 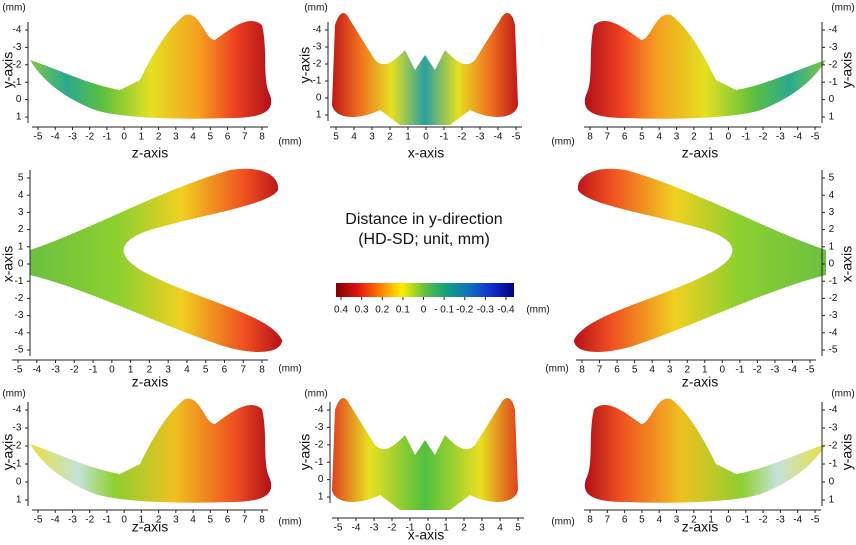 What do you see at coordinates (305, 452) in the screenshot?
I see `y-axis-label: y-axis` at bounding box center [305, 452].